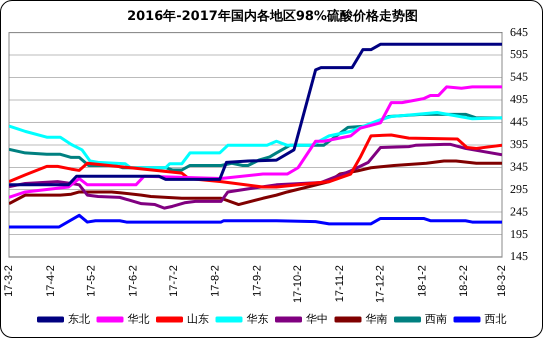 This screenshot has height=338, width=543. Describe the element at coordinates (519, 233) in the screenshot. I see `y-tick-label: 195` at that location.